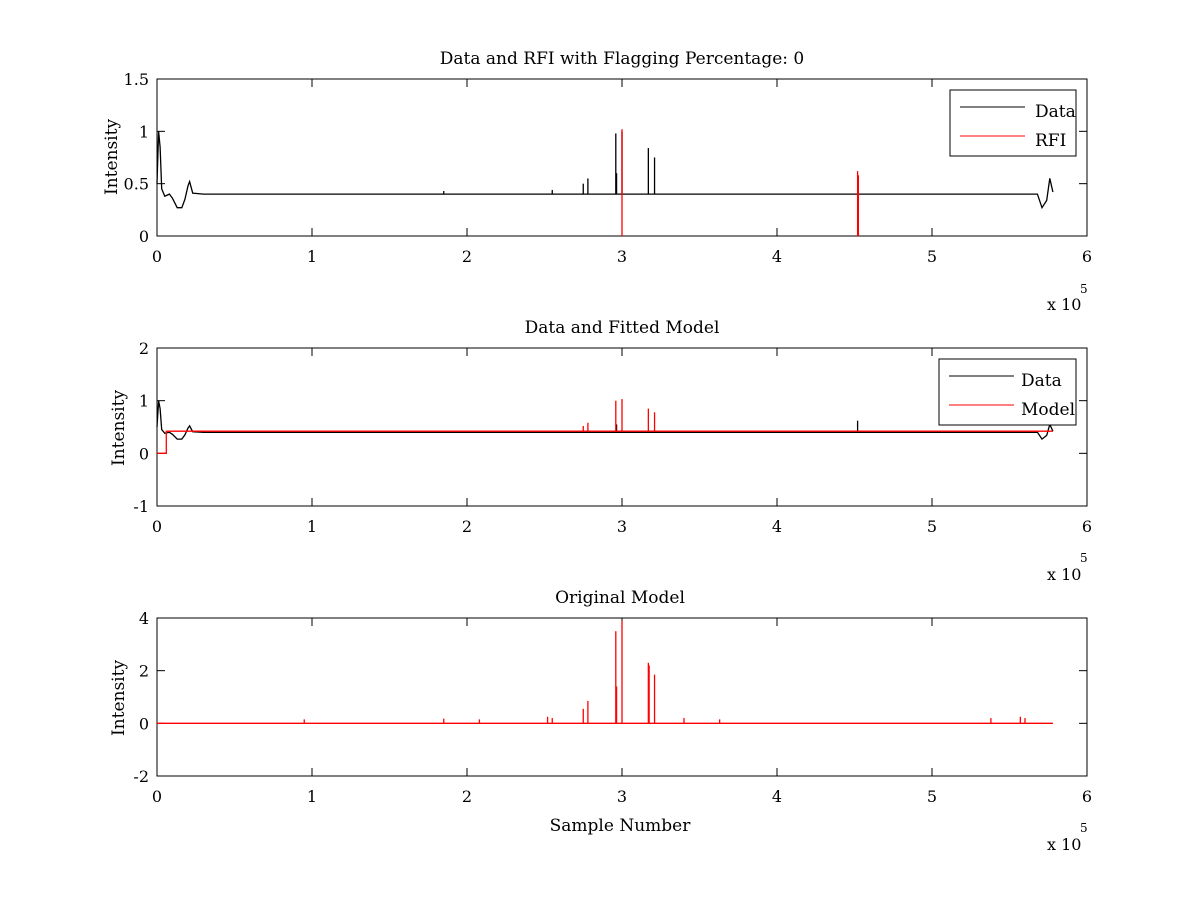  What do you see at coordinates (620, 598) in the screenshot?
I see `panel-3-title: Original Model` at bounding box center [620, 598].